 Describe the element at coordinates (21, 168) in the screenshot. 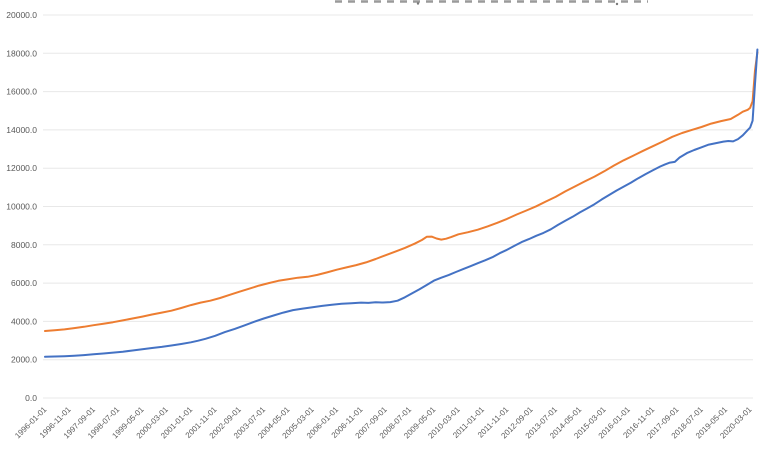

I see `y-axis-label: 12000.0` at that location.